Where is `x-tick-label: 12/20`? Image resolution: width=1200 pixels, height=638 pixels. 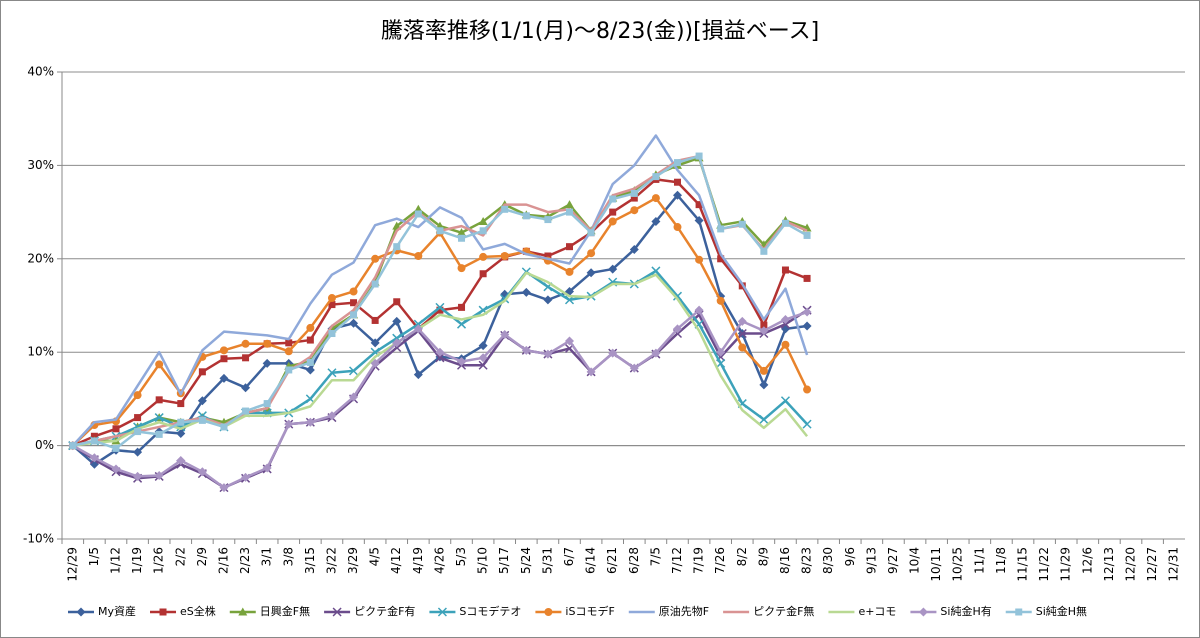 x-tick-label: 12/20 is located at coordinates (1131, 564).